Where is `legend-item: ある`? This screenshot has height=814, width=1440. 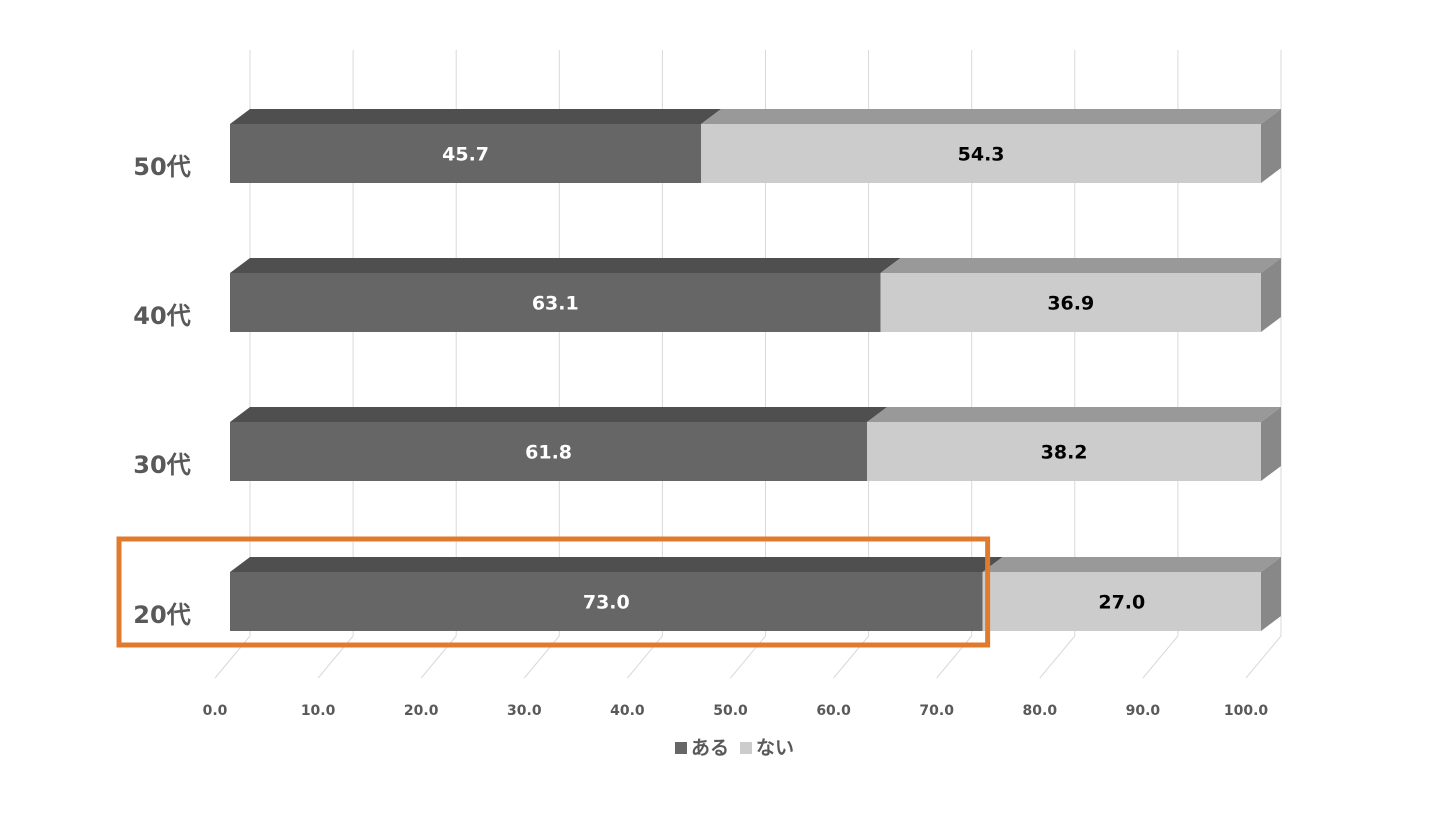 legend-item: ある is located at coordinates (702, 748).